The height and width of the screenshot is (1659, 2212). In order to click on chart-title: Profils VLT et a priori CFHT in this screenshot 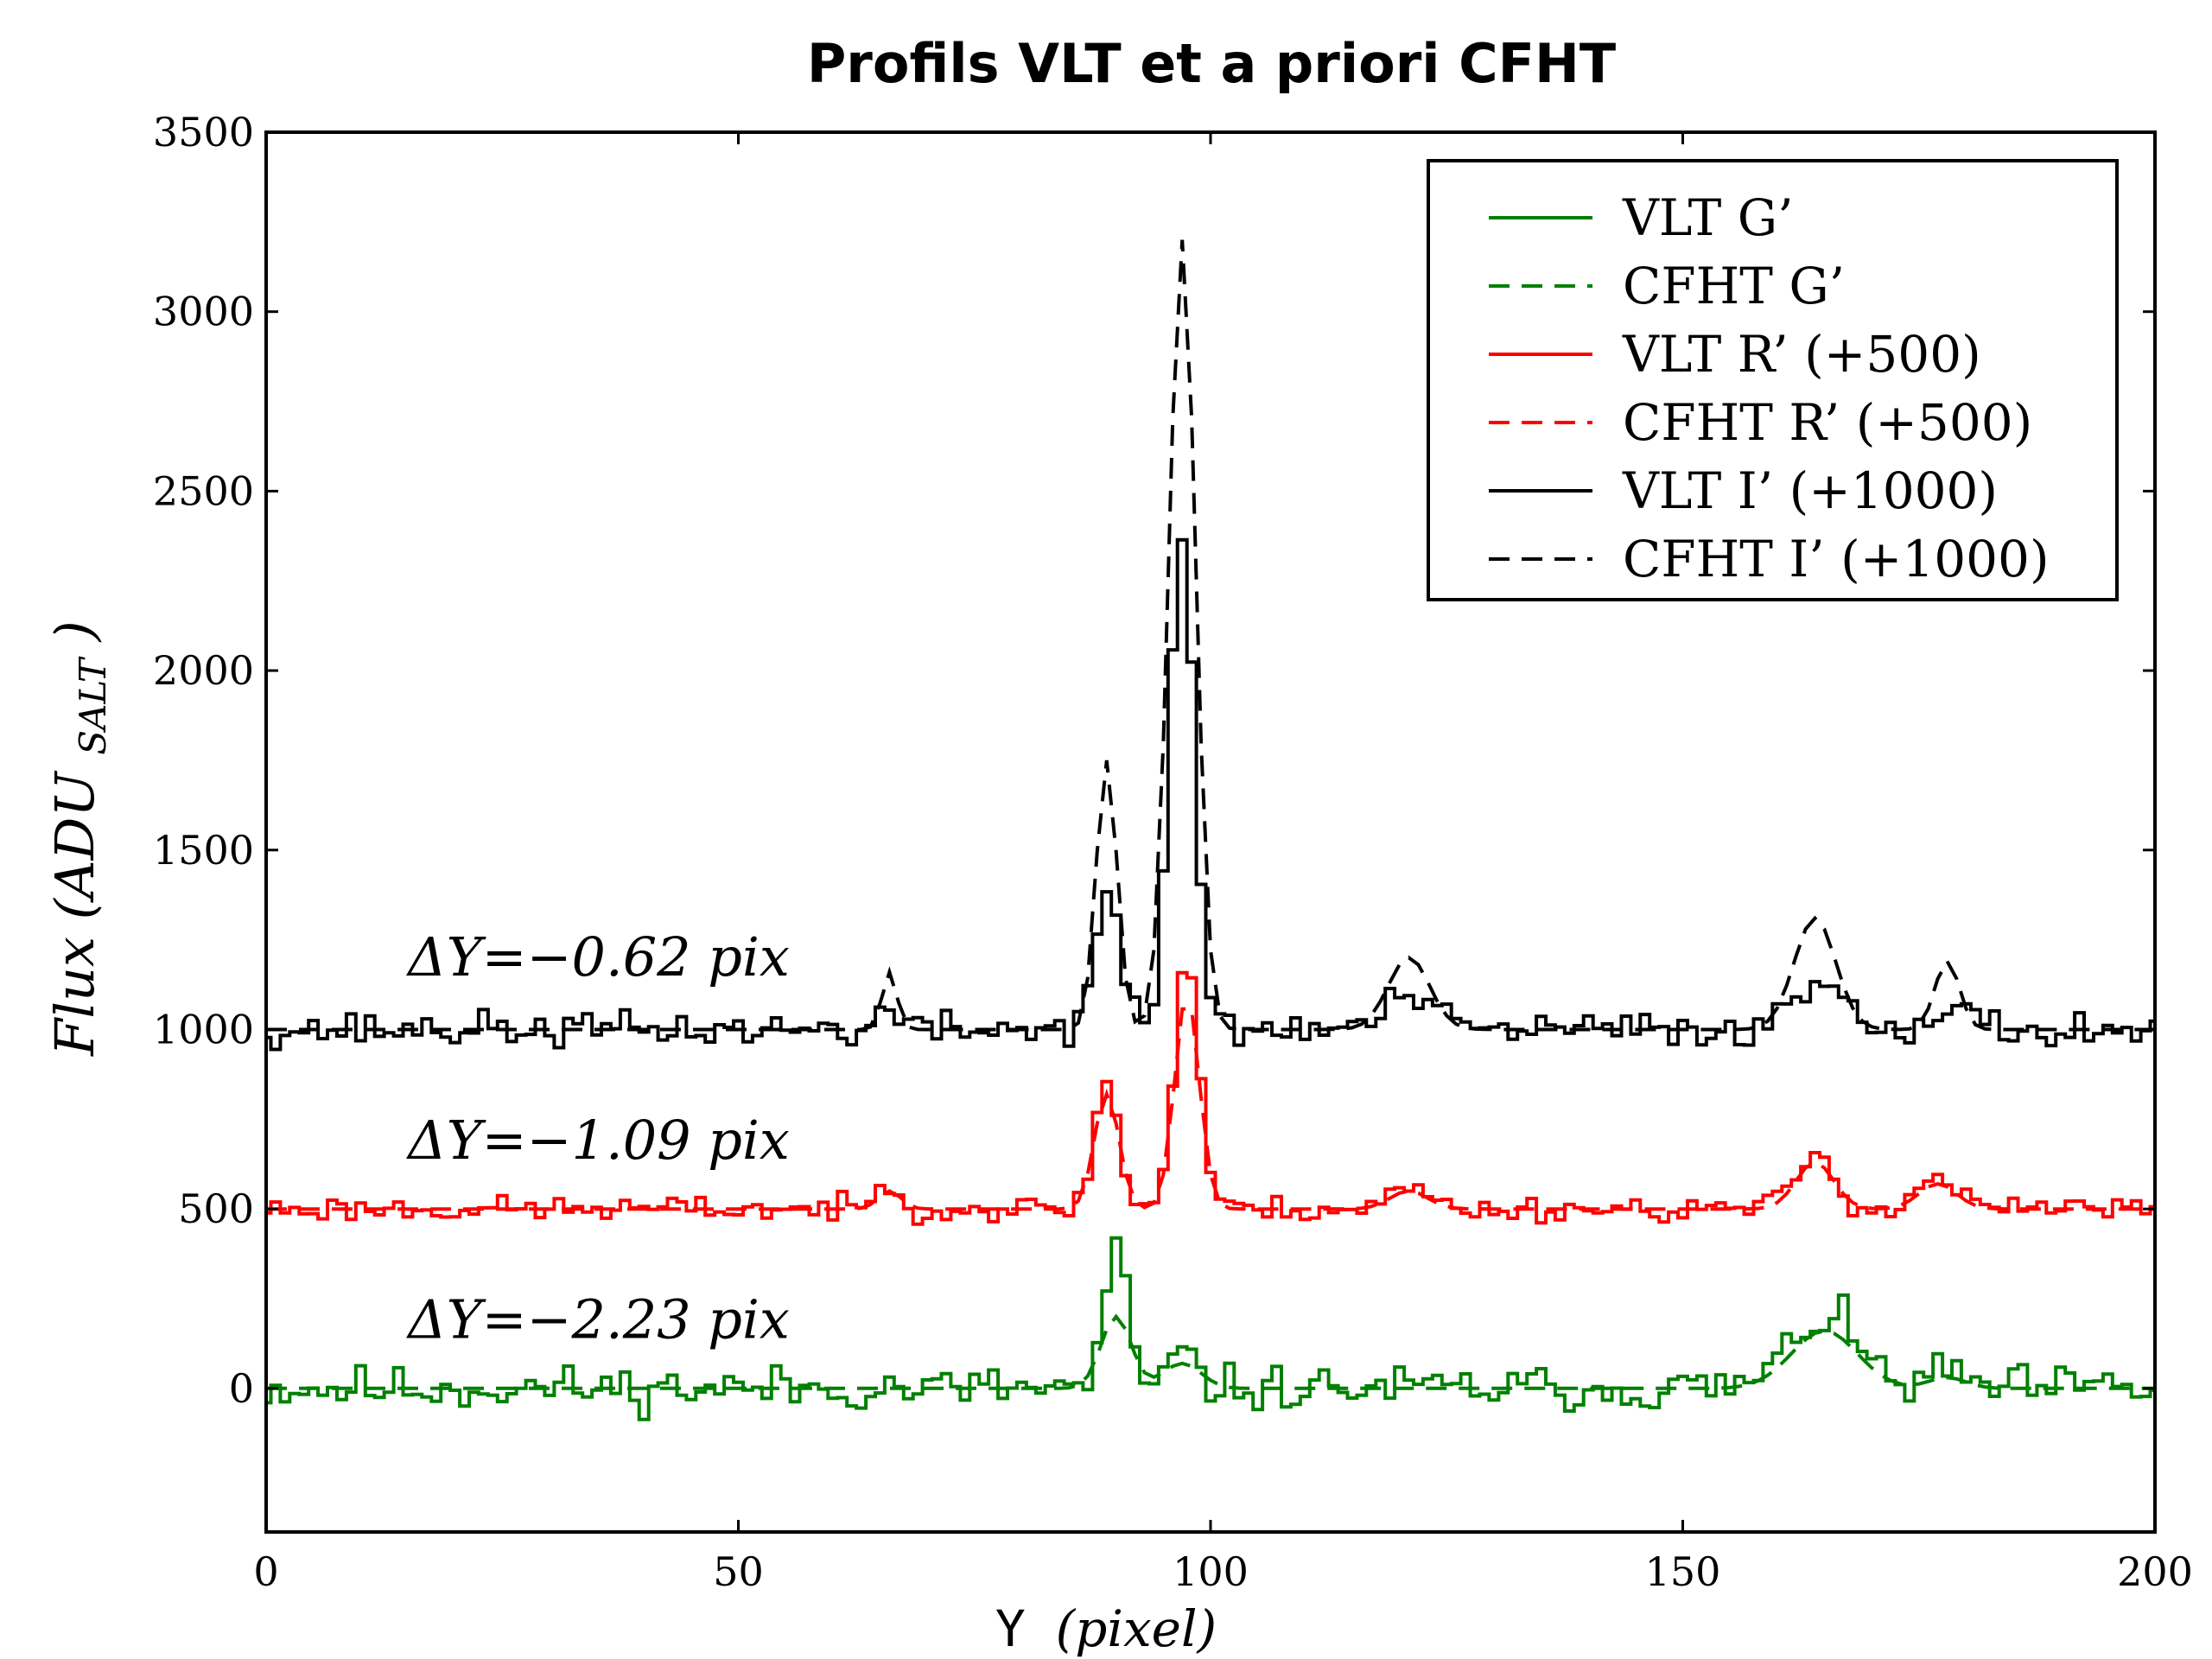, I will do `click(1211, 63)`.